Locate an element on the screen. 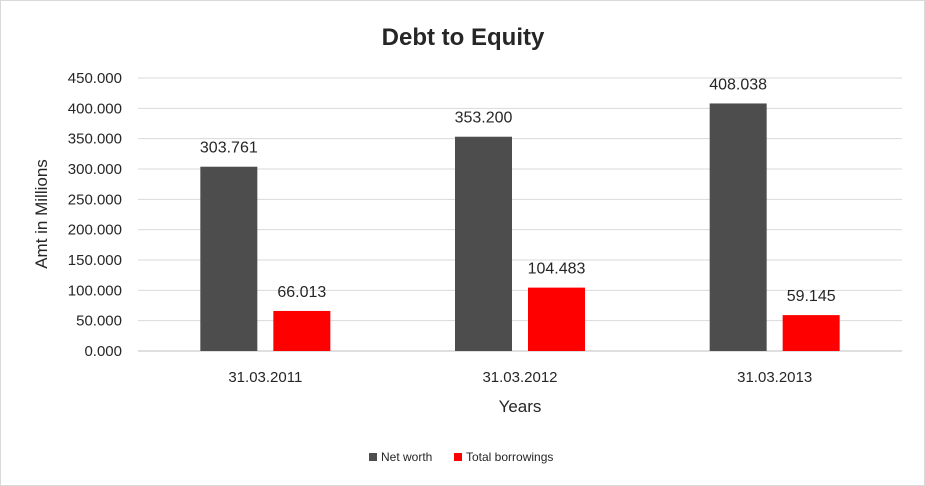 This screenshot has width=925, height=486. y-tick-label: 250.000 is located at coordinates (95, 199).